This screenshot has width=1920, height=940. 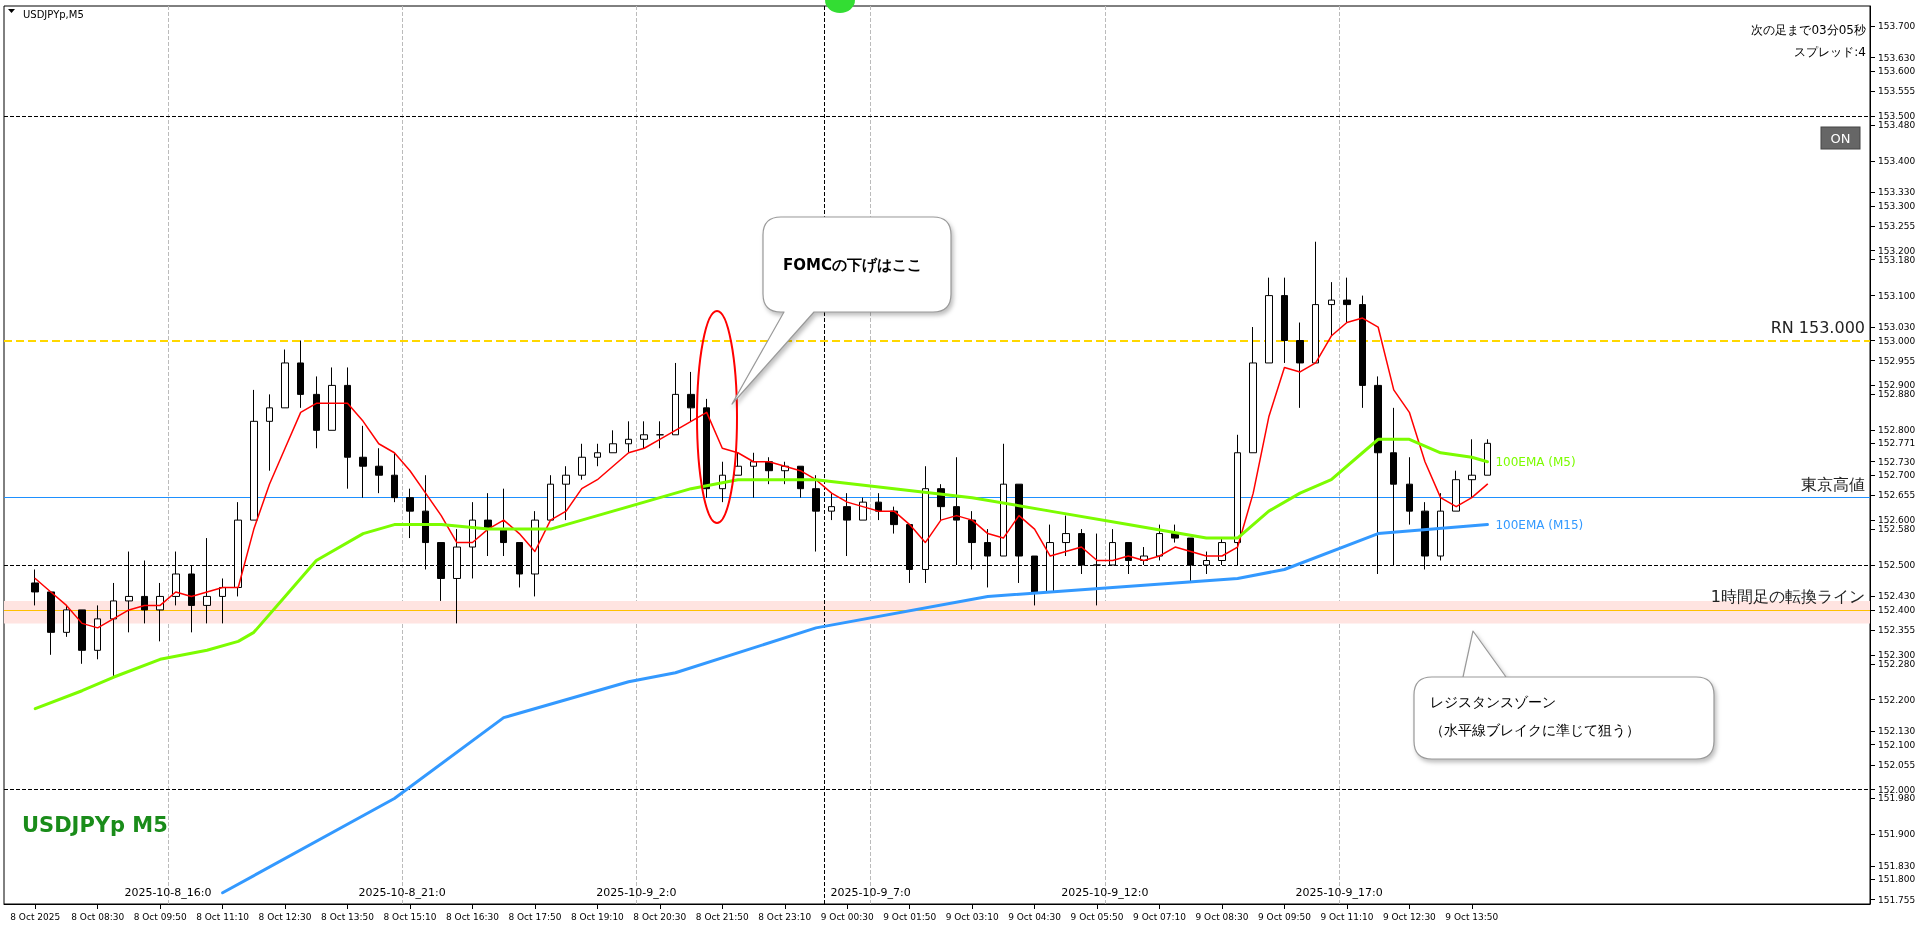 I want to click on y-tick-label: 152.130, so click(x=1897, y=731).